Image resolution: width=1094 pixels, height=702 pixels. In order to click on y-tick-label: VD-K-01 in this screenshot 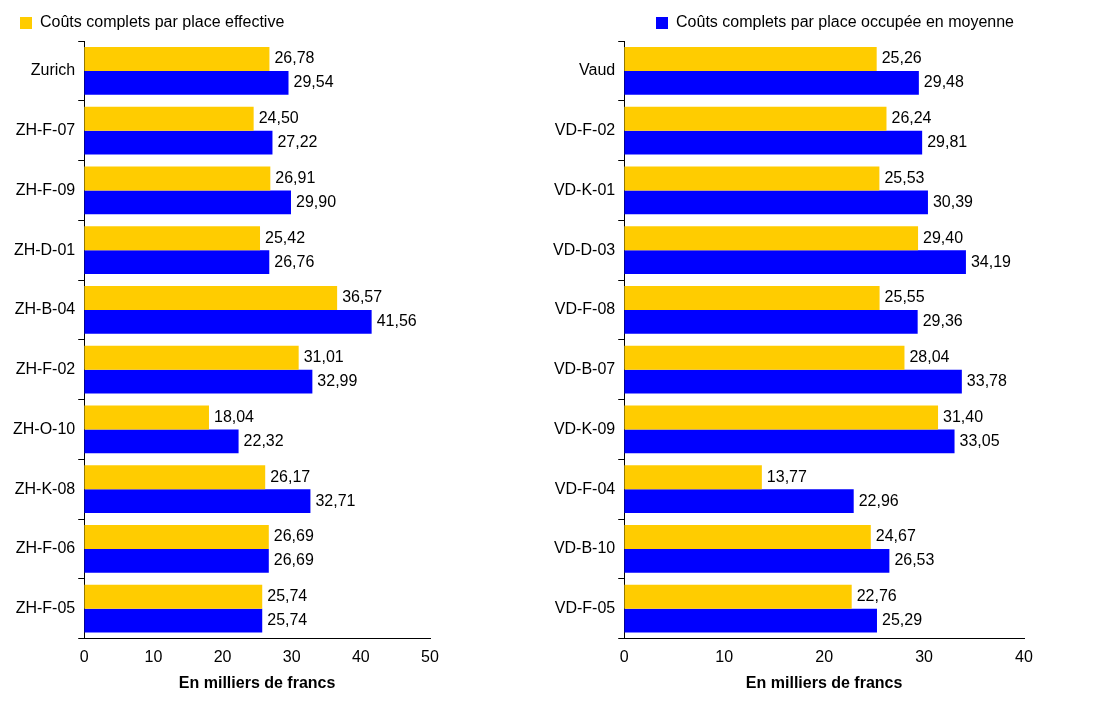, I will do `click(584, 189)`.